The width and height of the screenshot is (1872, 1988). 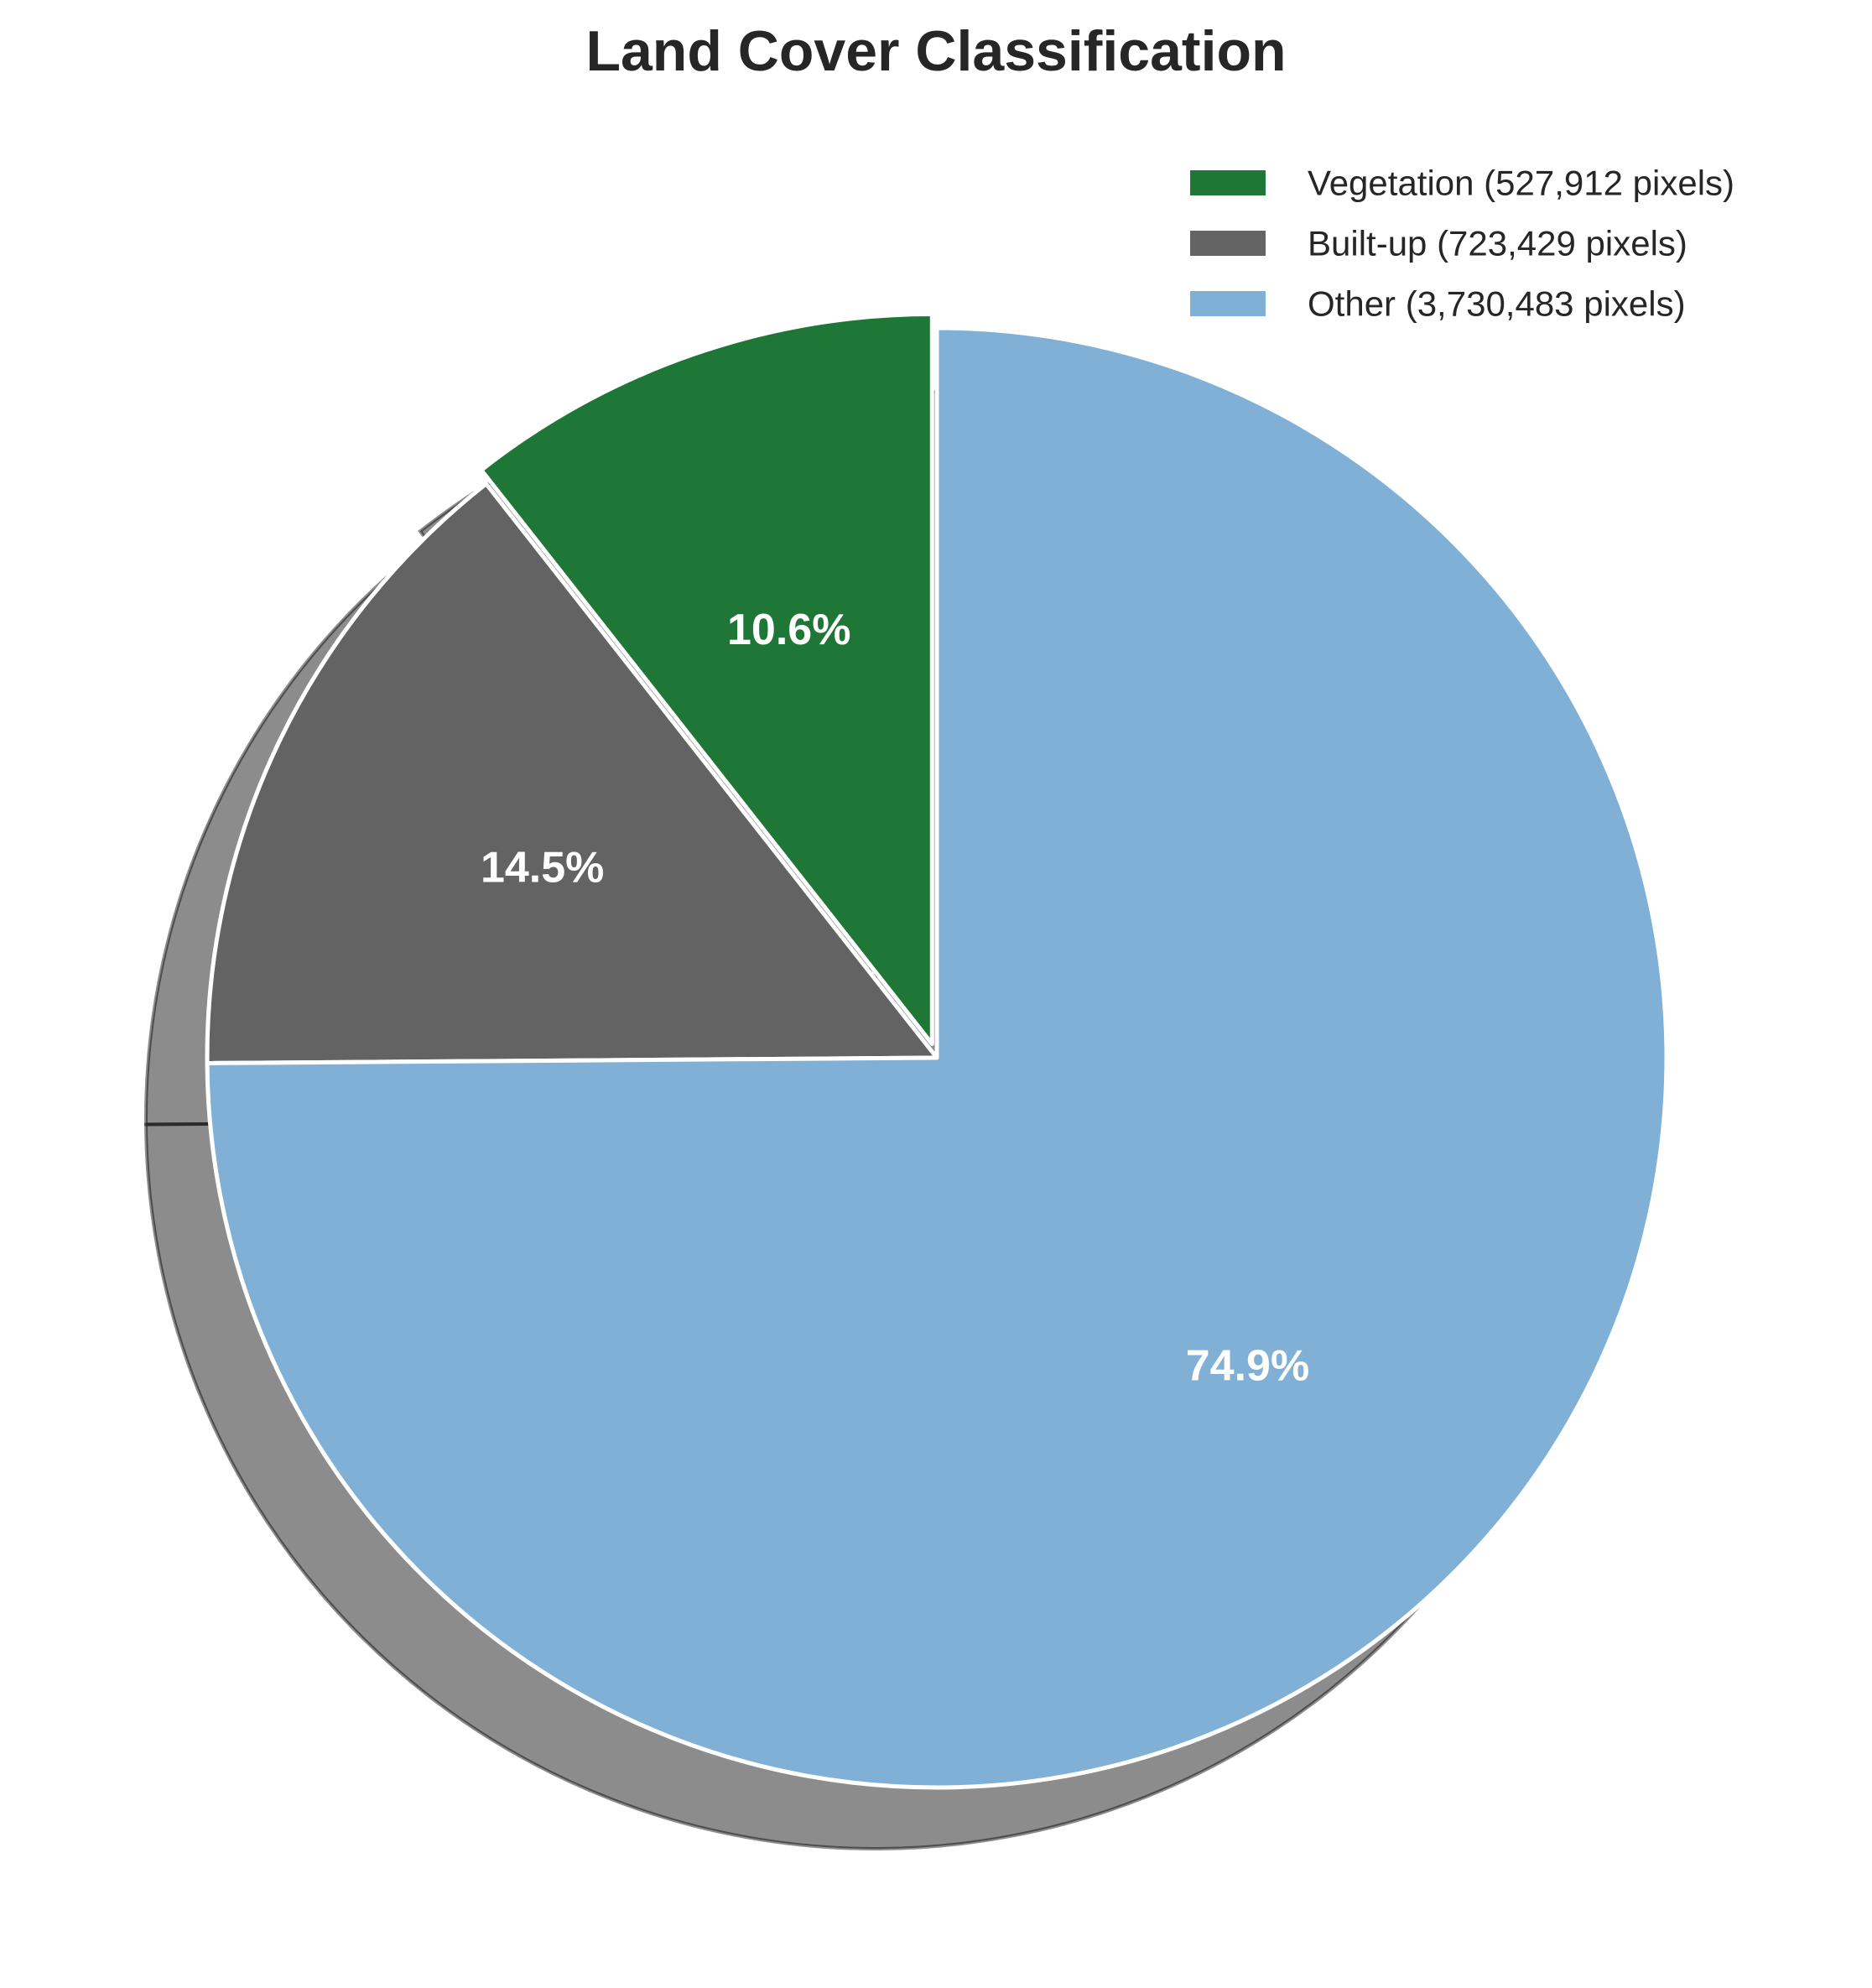 I want to click on legend-label-vegetation: Vegetation (527,912 pixels), so click(x=1521, y=183).